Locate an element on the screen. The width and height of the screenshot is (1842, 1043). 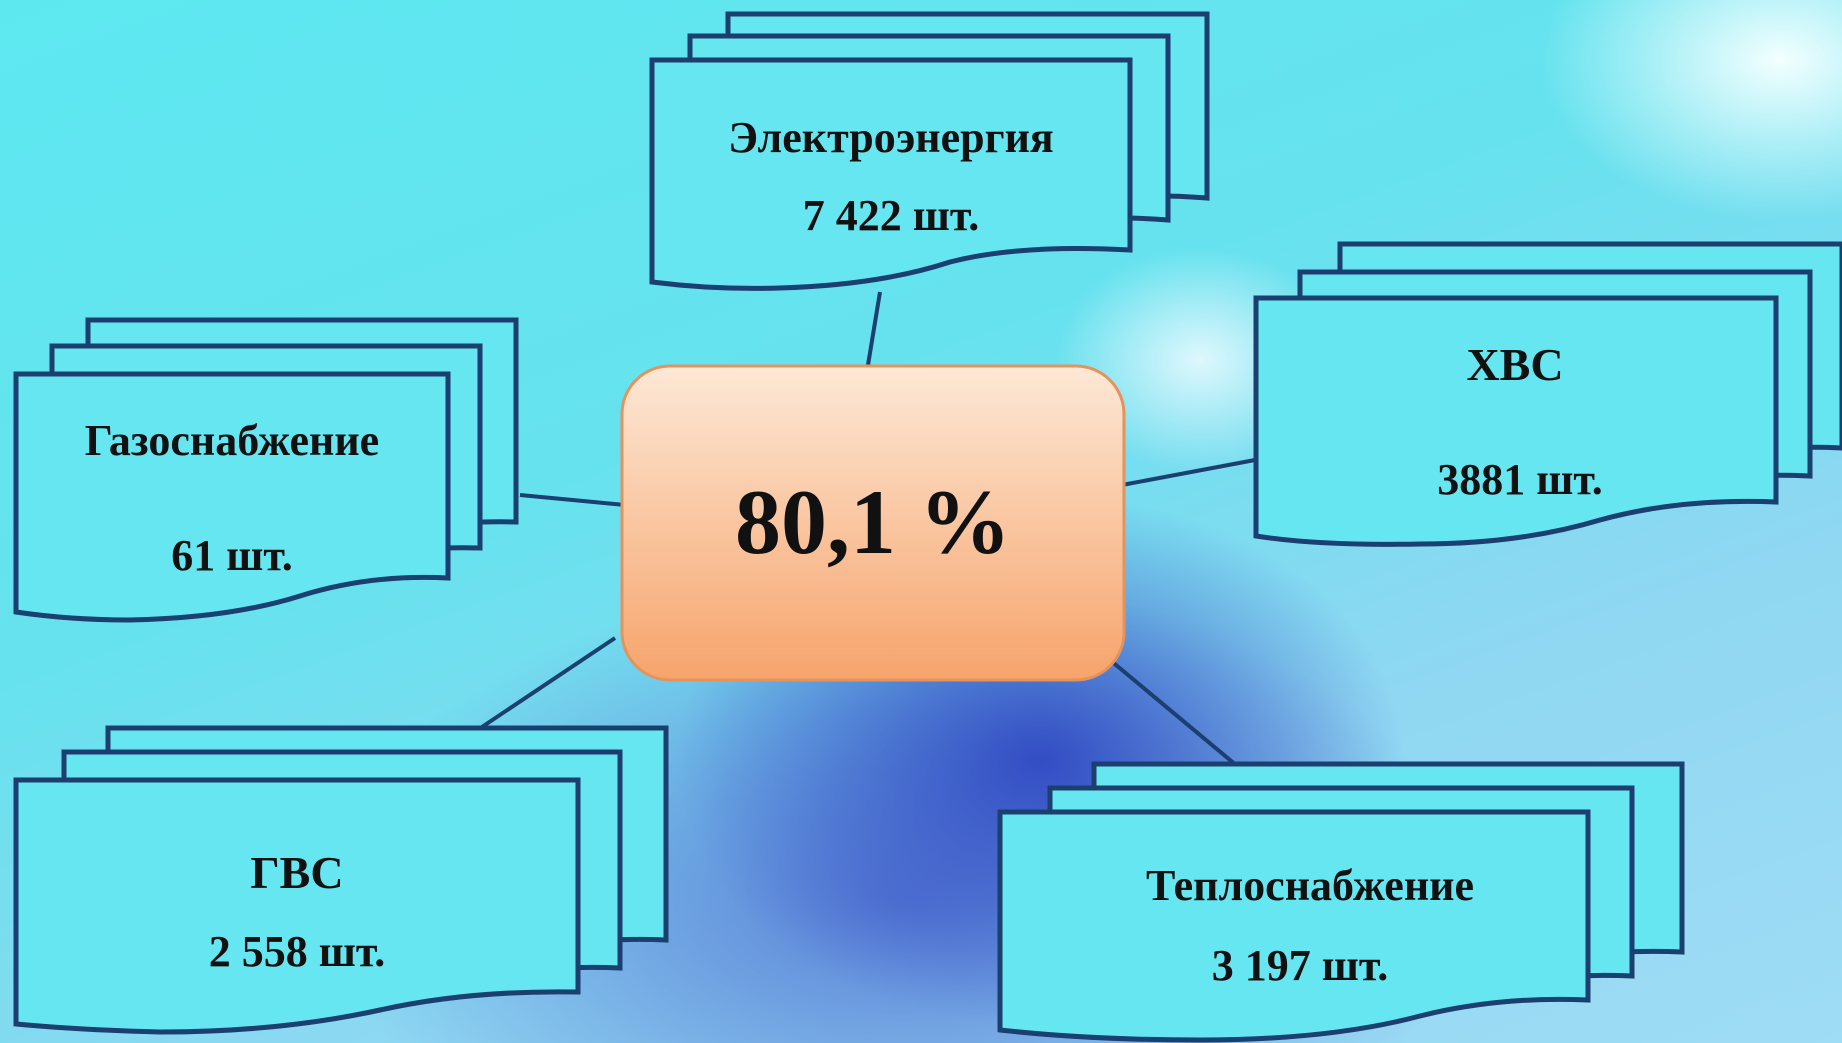
card-electro-title: Электроэнергия is located at coordinates (891, 137).